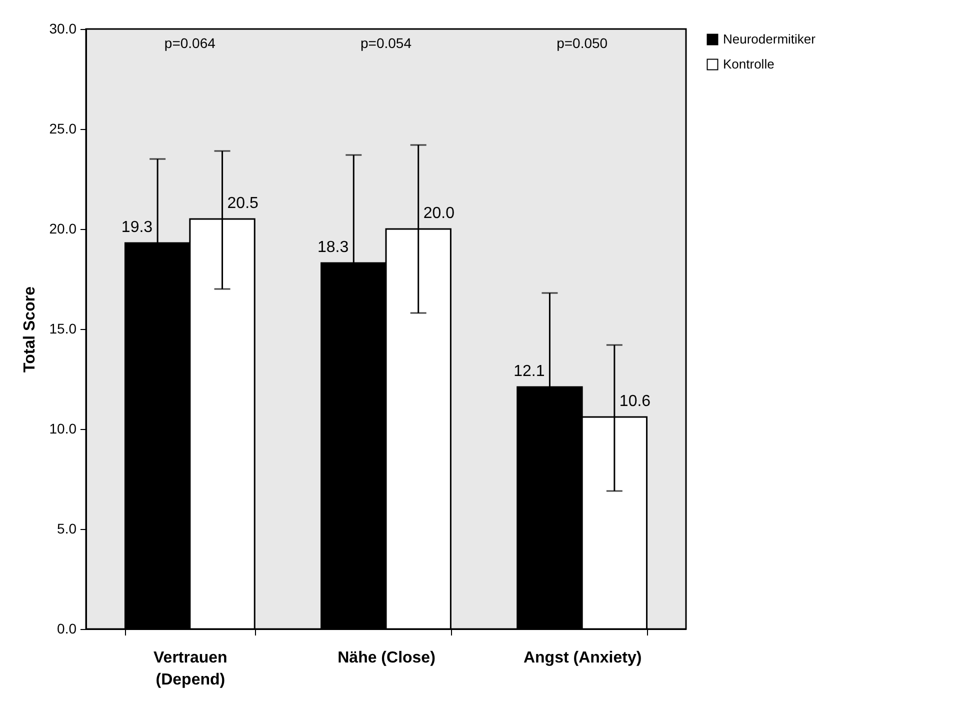 Image resolution: width=962 pixels, height=722 pixels. I want to click on data-label: 18.3, so click(333, 247).